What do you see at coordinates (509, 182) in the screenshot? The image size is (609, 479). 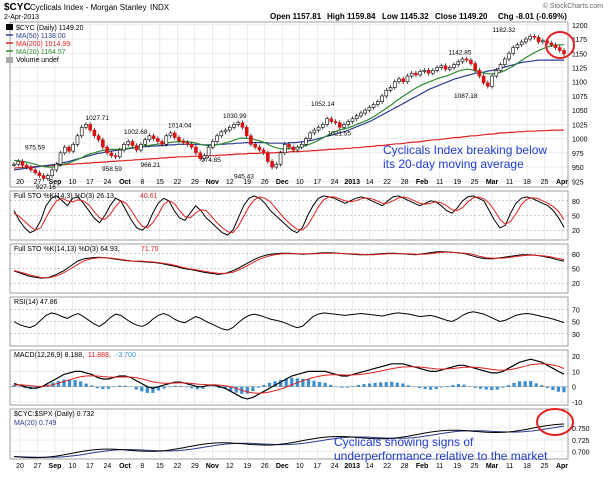 I see `x-tick-main: 11` at bounding box center [509, 182].